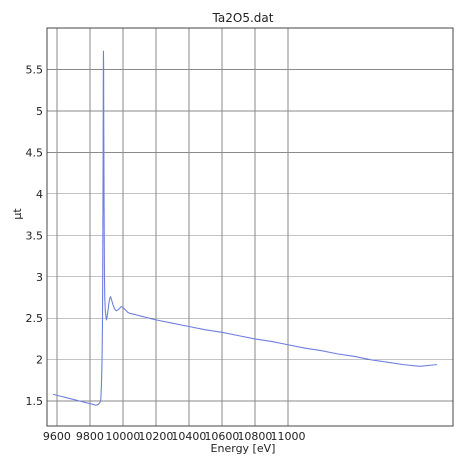 The width and height of the screenshot is (474, 474). Describe the element at coordinates (39, 360) in the screenshot. I see `y-tick-label: 2` at that location.